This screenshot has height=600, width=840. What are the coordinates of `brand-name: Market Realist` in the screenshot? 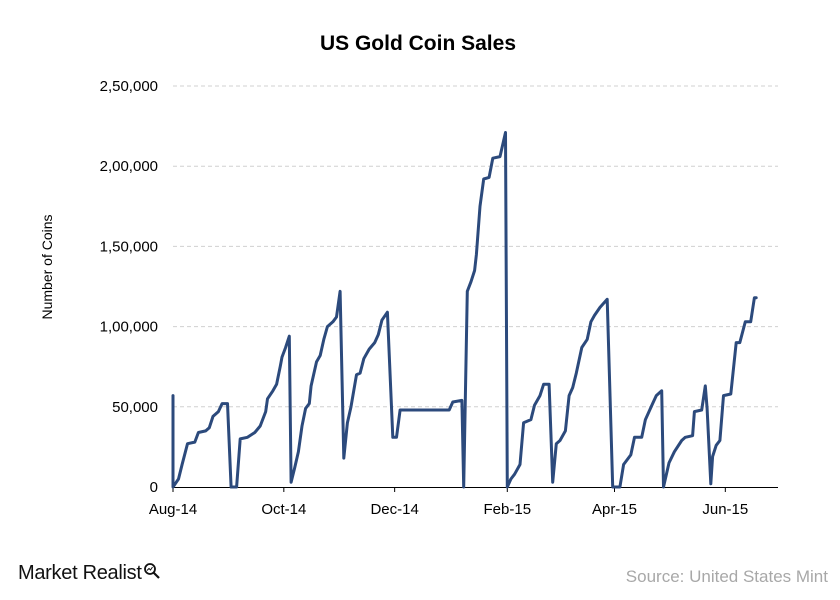 It's located at (80, 573).